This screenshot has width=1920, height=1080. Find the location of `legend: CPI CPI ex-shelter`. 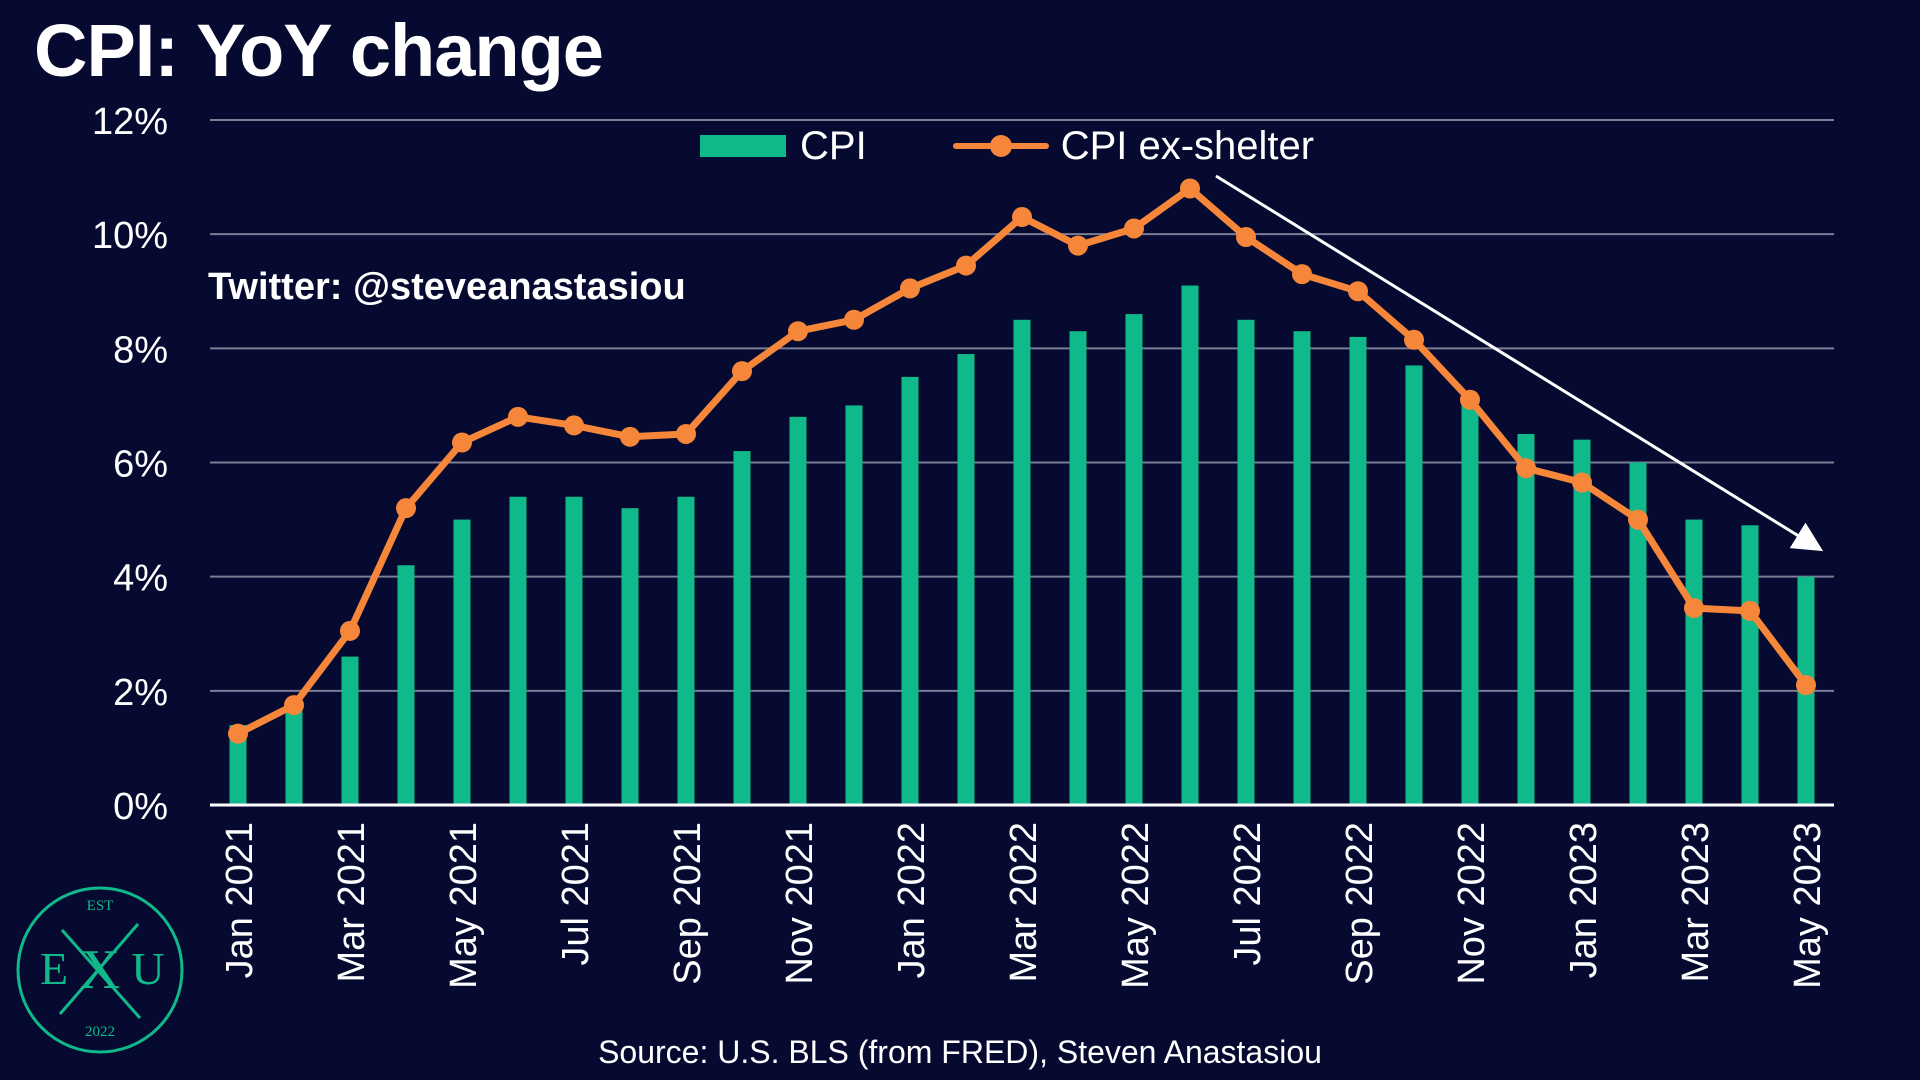

legend: CPI CPI ex-shelter is located at coordinates (1007, 146).